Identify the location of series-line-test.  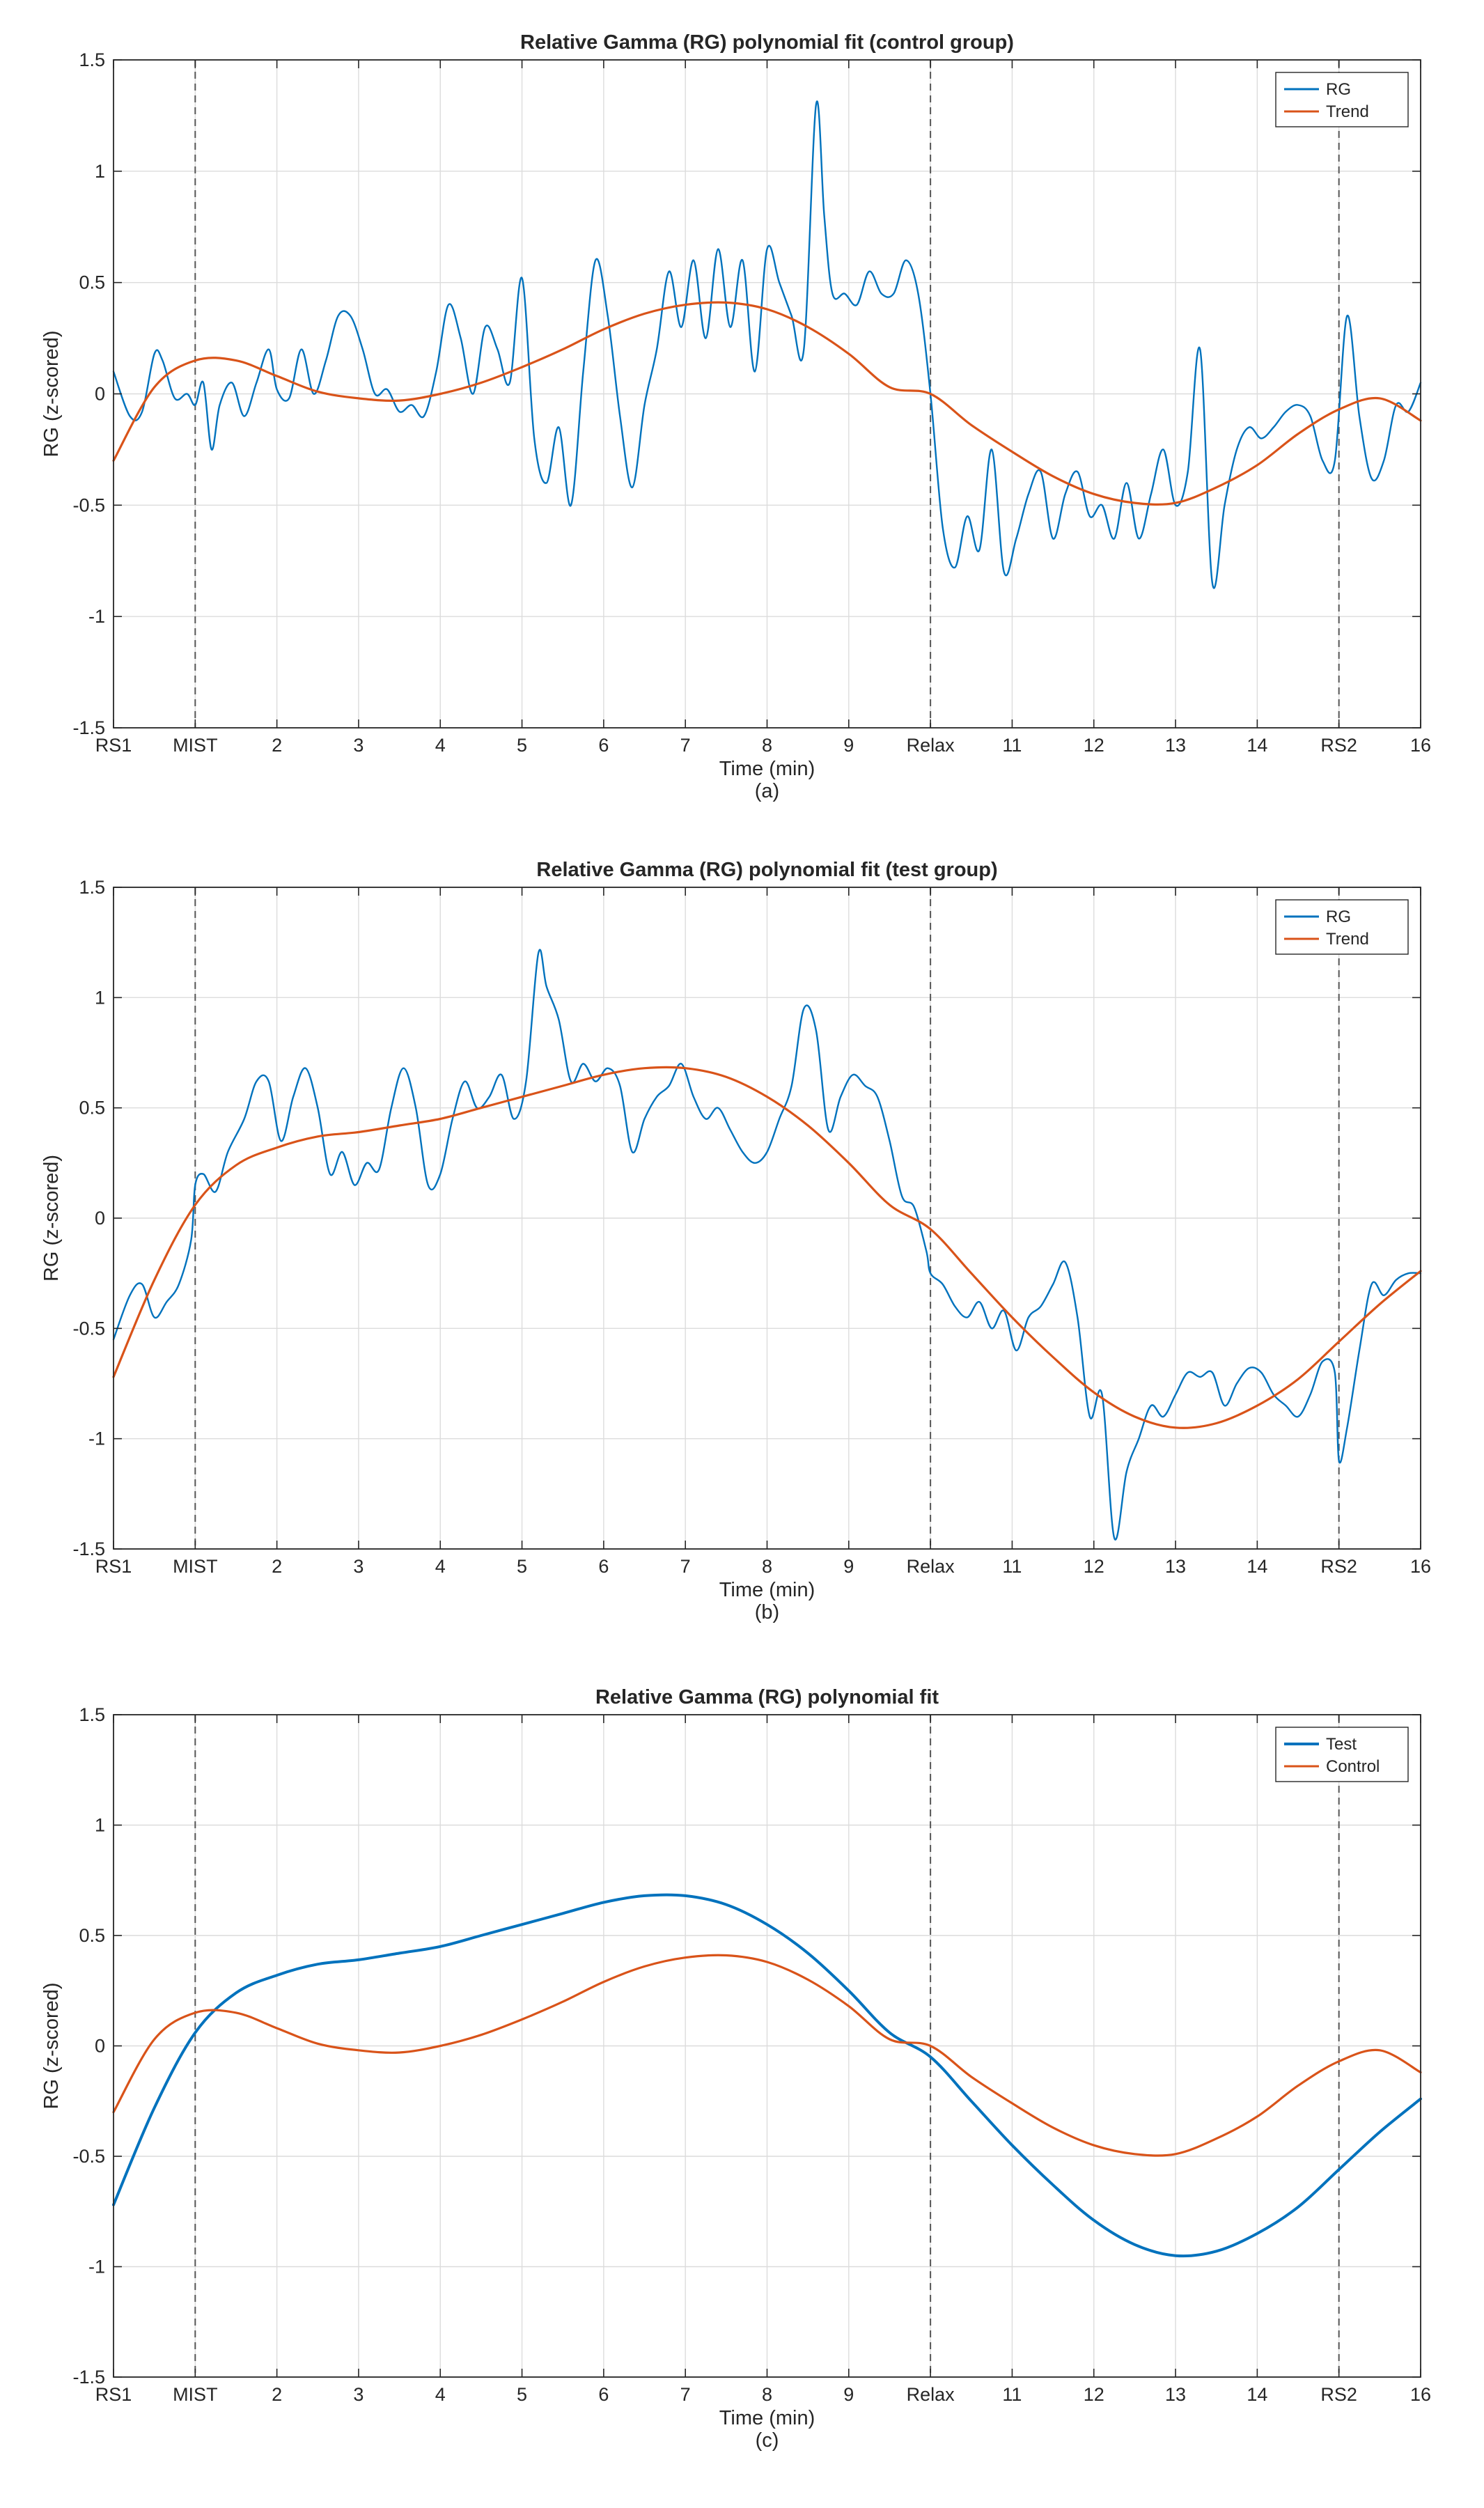
(767, 2075).